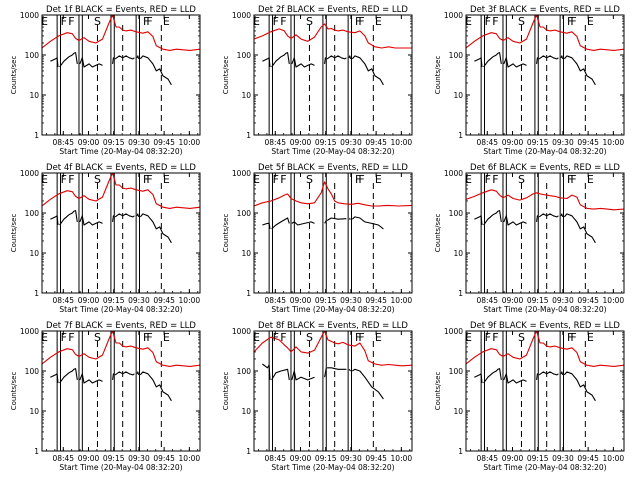  What do you see at coordinates (333, 194) in the screenshot?
I see `lld-series-line` at bounding box center [333, 194].